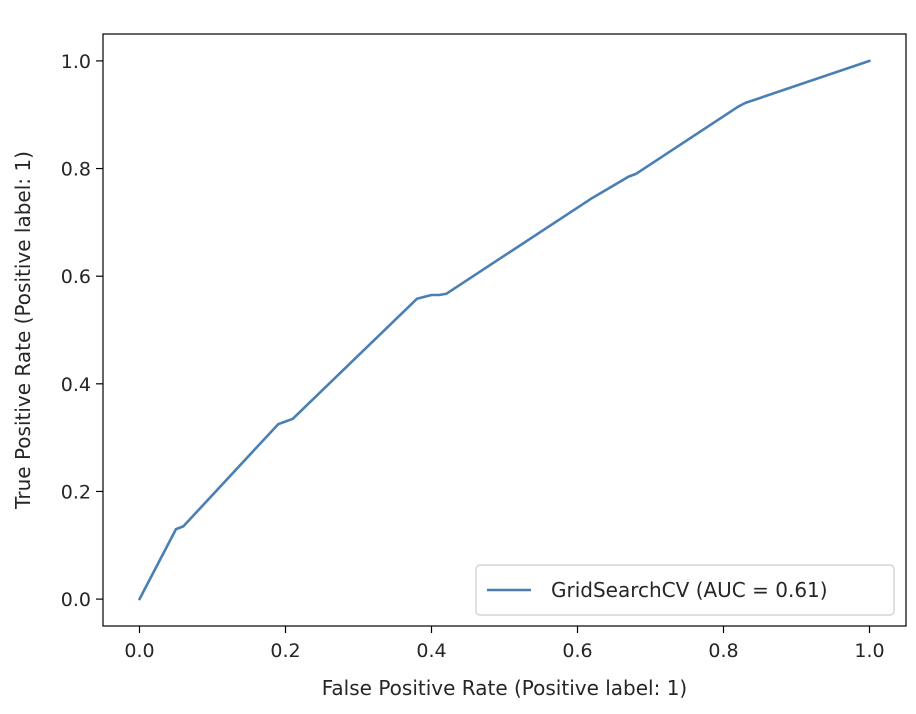 The image size is (916, 714). I want to click on y-tick-label: 1.0, so click(76, 62).